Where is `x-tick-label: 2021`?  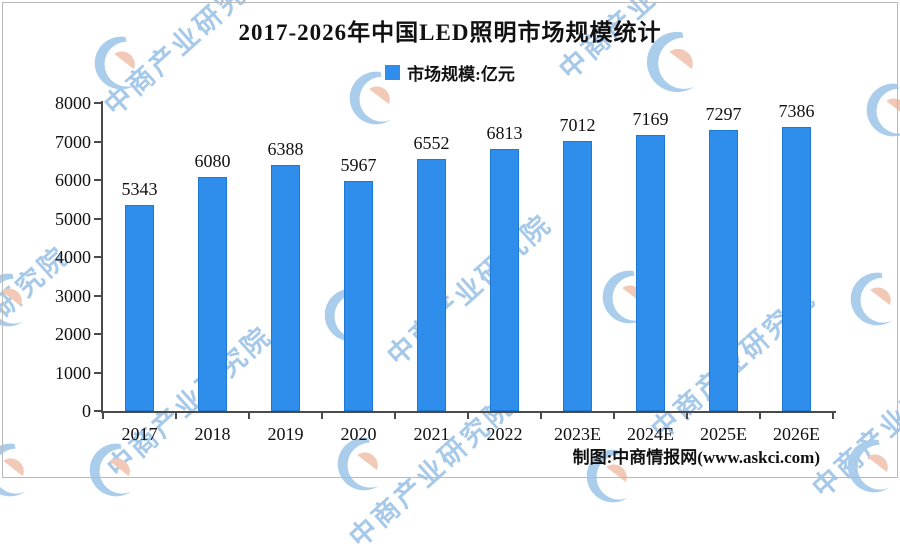
x-tick-label: 2021 is located at coordinates (431, 434).